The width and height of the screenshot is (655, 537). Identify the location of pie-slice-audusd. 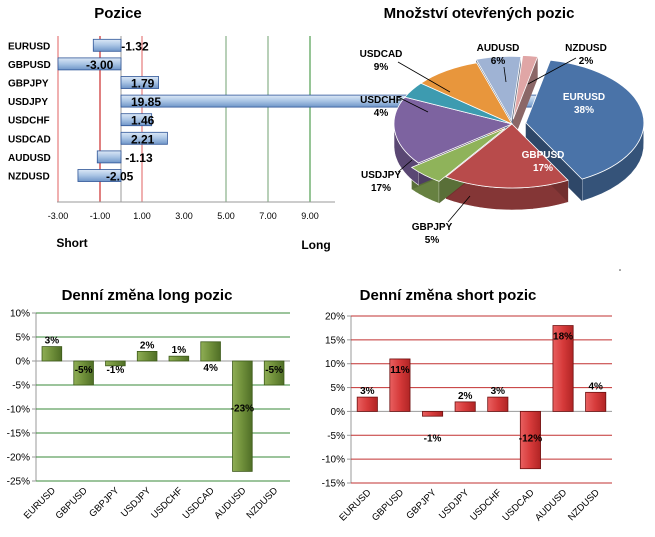
(498, 88).